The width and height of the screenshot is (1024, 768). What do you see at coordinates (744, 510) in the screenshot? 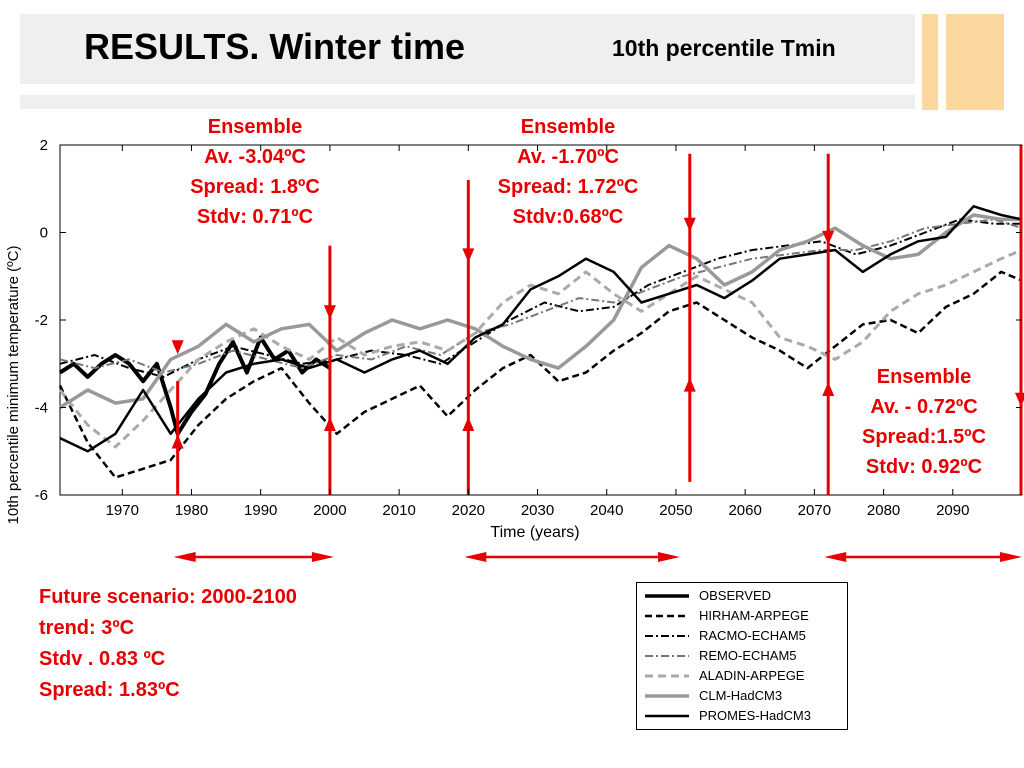
I see `x-tick-label: 2060` at bounding box center [744, 510].